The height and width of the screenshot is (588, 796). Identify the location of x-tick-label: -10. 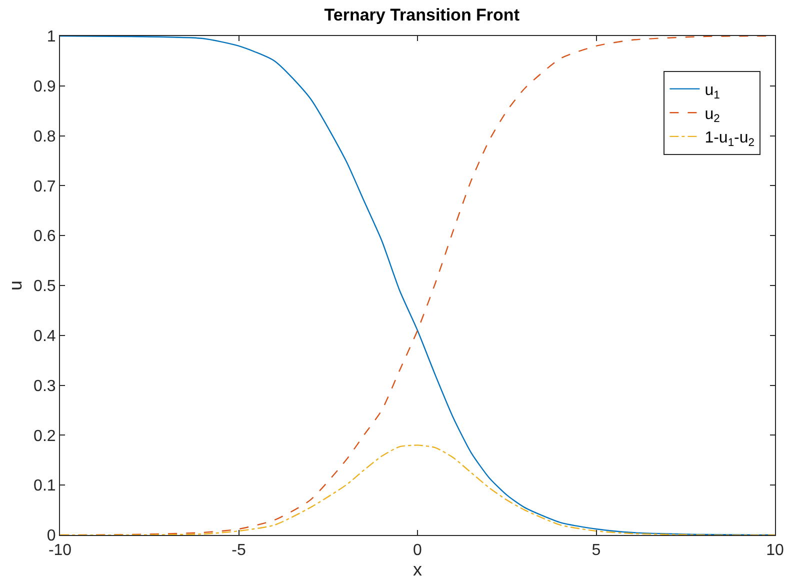
(60, 551).